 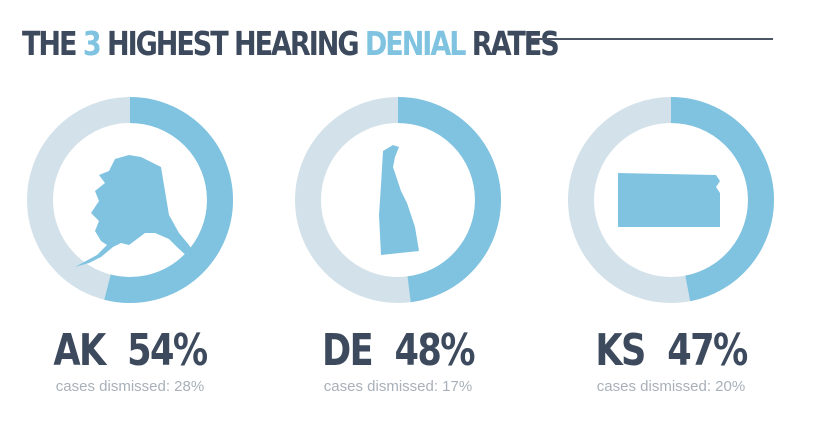 I want to click on page-title: THE 3 HIGHEST HEARING DENIAL RATES, so click(x=291, y=44).